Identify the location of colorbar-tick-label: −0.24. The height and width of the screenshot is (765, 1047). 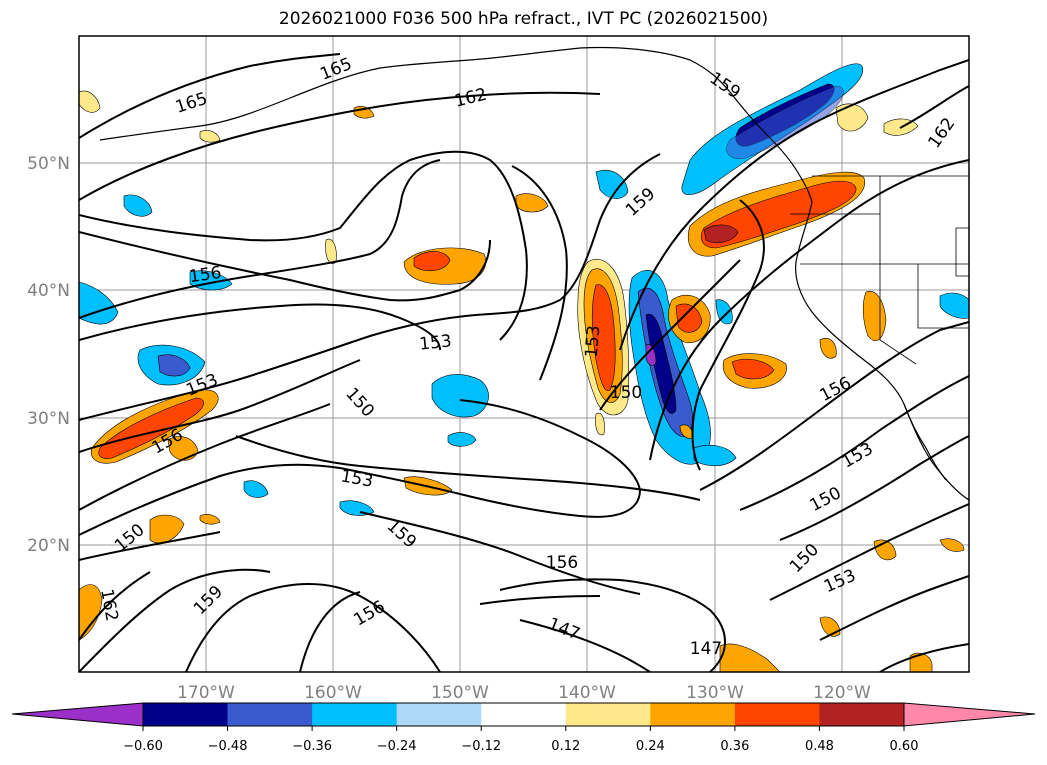
(397, 746).